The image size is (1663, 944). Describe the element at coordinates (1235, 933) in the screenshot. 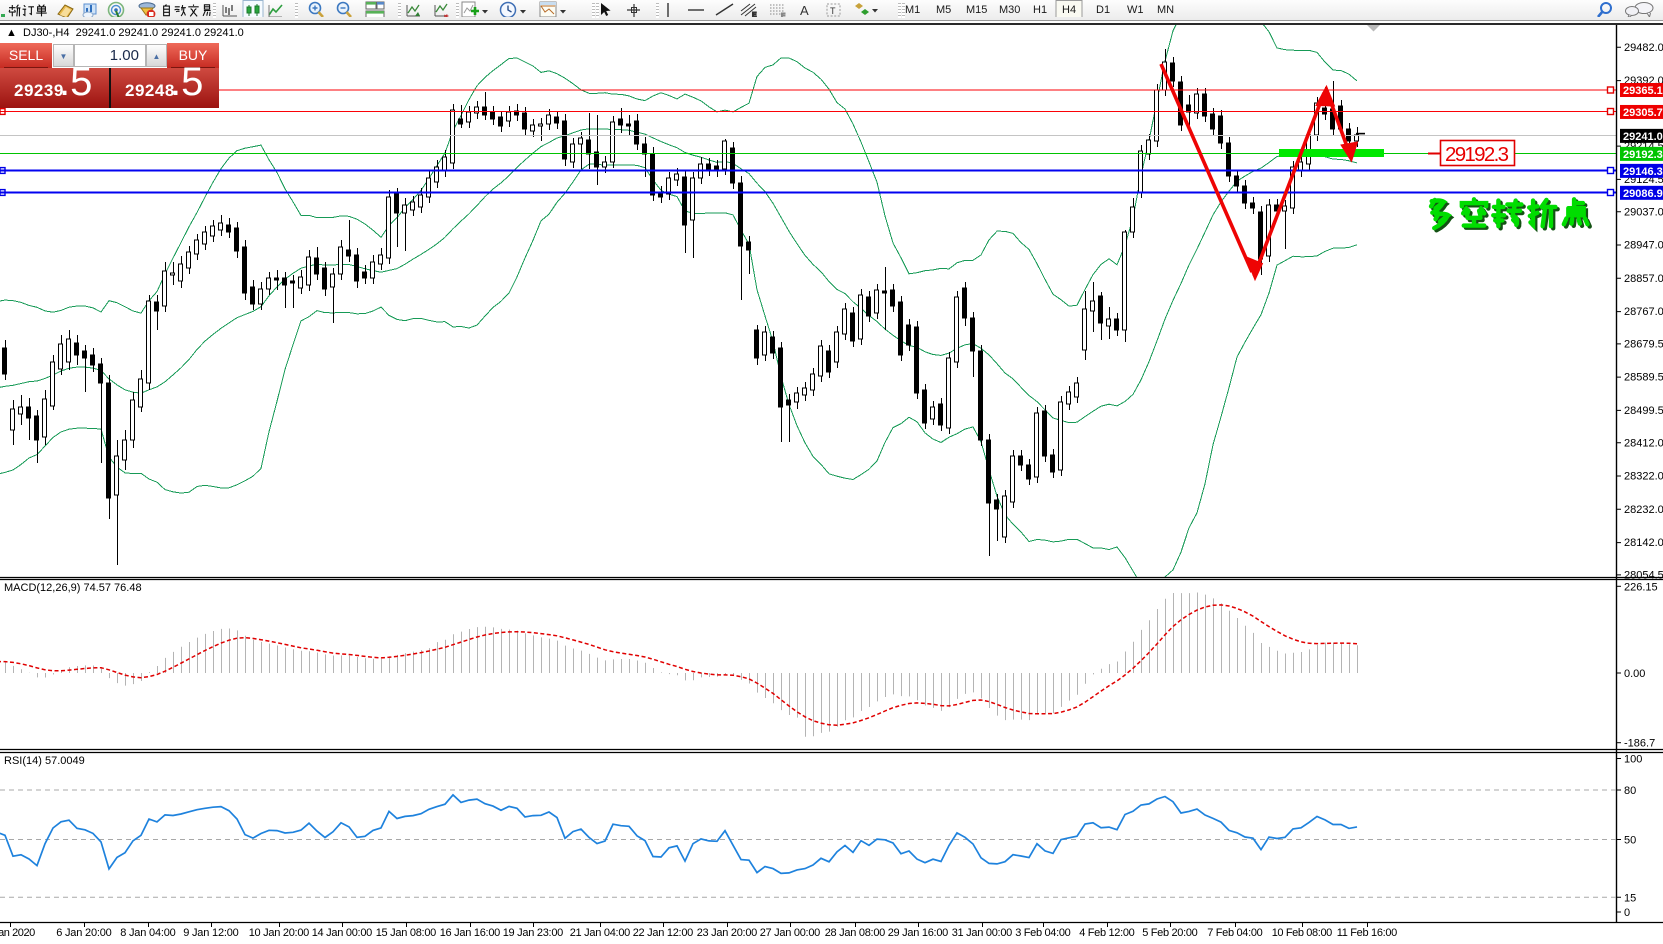

I see `svg-text: 7 Feb 04:00` at that location.